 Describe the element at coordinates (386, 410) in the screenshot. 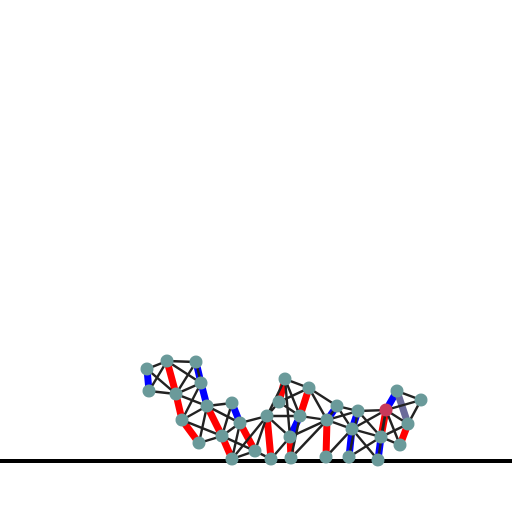

I see `active-node` at that location.